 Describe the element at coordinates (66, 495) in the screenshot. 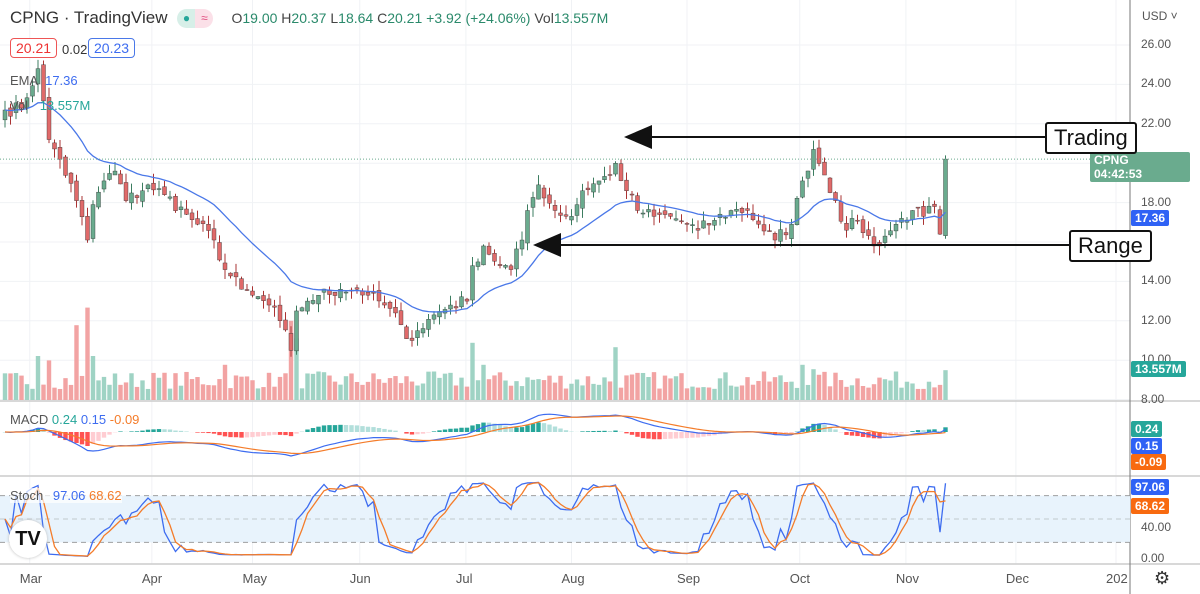

I see `stoch-legend: Stoch 97.06 68.62` at that location.